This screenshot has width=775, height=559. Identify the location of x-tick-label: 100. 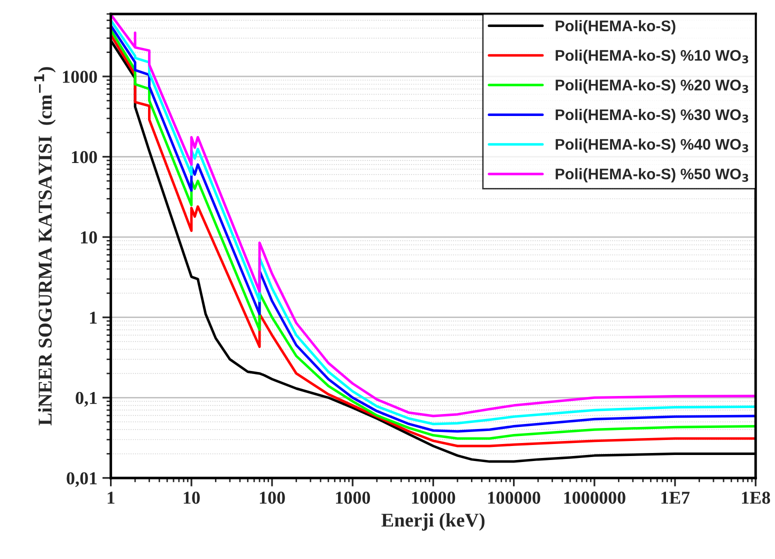
(272, 498).